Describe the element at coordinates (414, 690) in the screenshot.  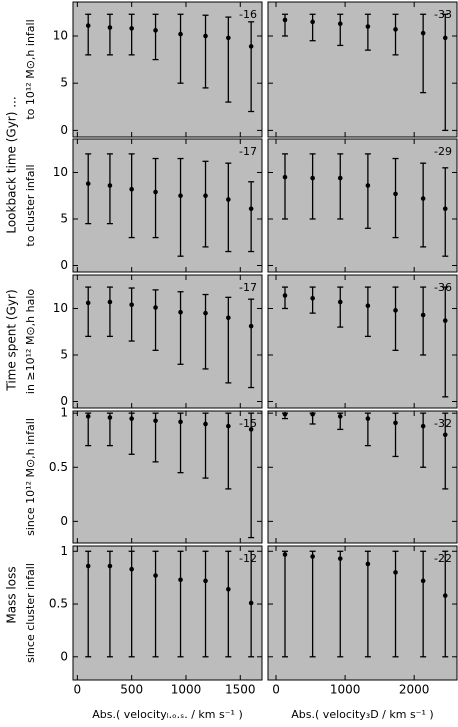
I see `x-tick-label: 2000` at that location.